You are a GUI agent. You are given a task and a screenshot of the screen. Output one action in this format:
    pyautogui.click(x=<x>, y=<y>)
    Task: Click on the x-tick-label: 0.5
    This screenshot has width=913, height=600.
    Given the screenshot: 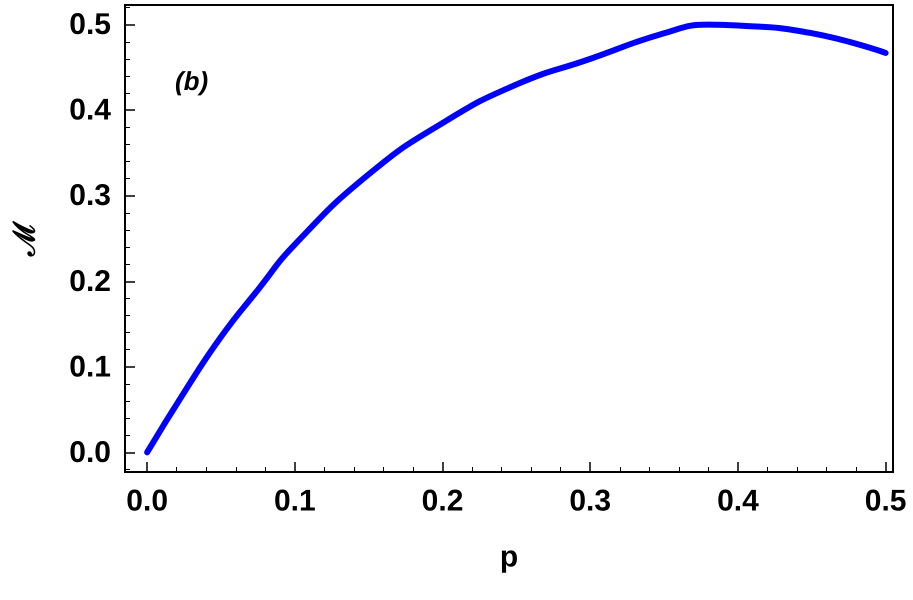 What is the action you would take?
    pyautogui.click(x=885, y=501)
    